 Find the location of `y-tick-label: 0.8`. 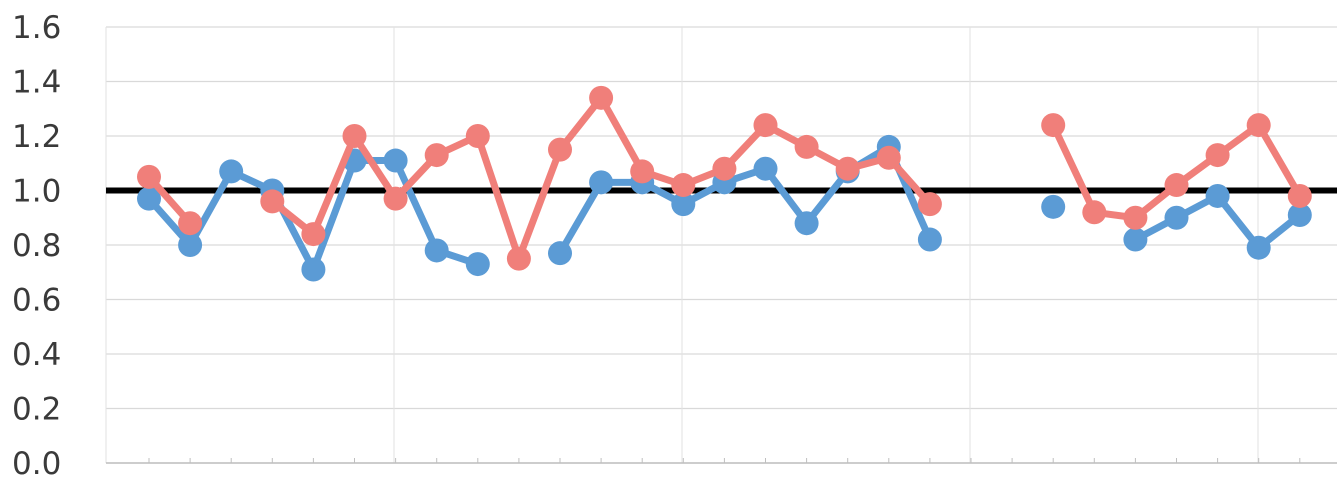

y-tick-label: 0.8 is located at coordinates (36, 246).